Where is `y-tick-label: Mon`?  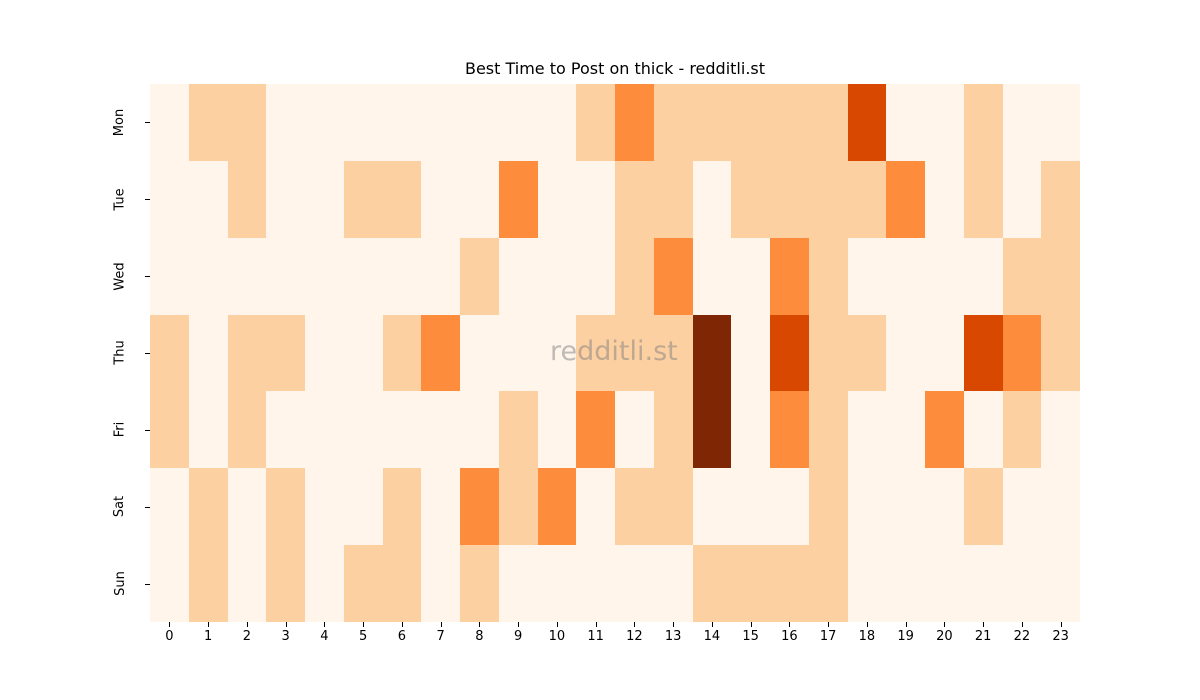
y-tick-label: Mon is located at coordinates (120, 122).